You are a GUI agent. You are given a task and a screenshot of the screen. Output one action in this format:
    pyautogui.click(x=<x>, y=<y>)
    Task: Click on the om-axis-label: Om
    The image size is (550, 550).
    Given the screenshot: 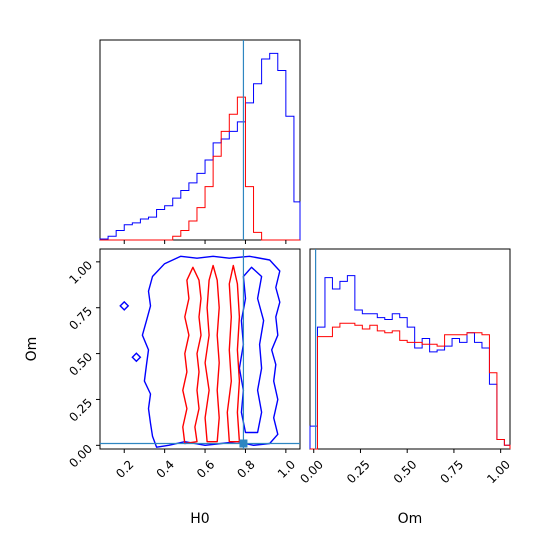 What is the action you would take?
    pyautogui.click(x=410, y=519)
    